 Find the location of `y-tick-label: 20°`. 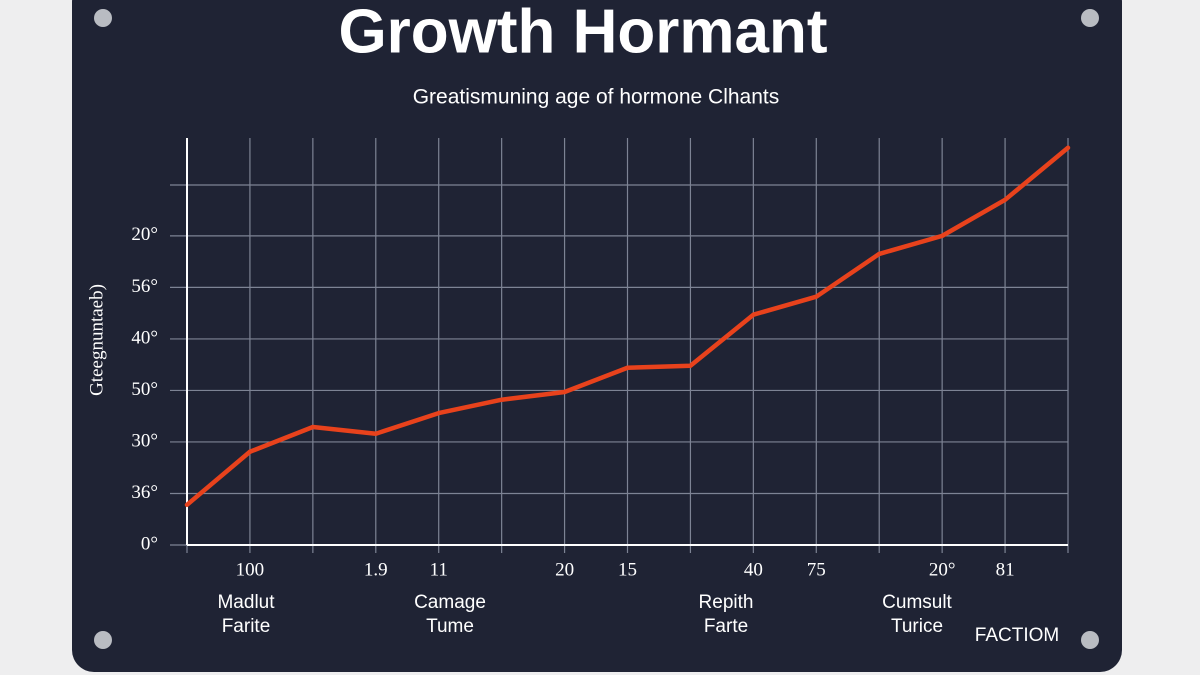

y-tick-label: 20° is located at coordinates (144, 234).